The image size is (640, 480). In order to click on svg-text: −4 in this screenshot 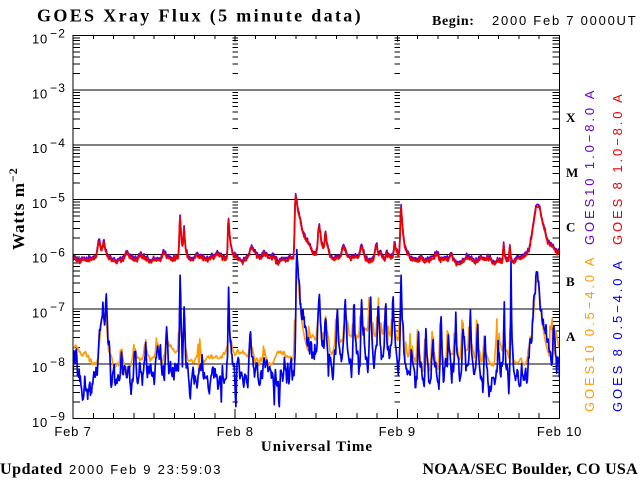, I will do `click(58, 143)`.